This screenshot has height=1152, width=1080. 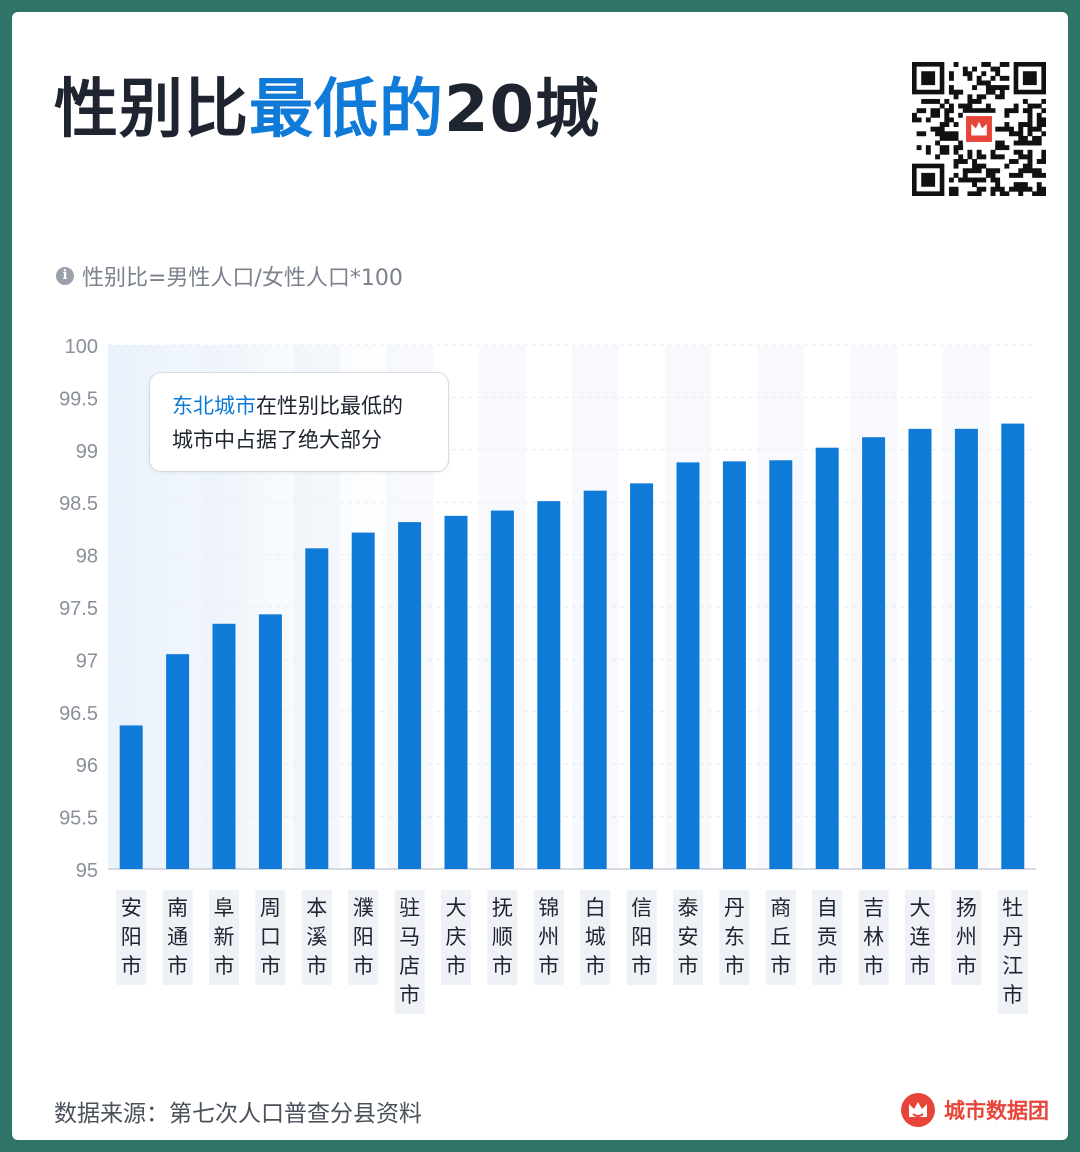 I want to click on x-tick-label: 自贡市, so click(x=827, y=937).